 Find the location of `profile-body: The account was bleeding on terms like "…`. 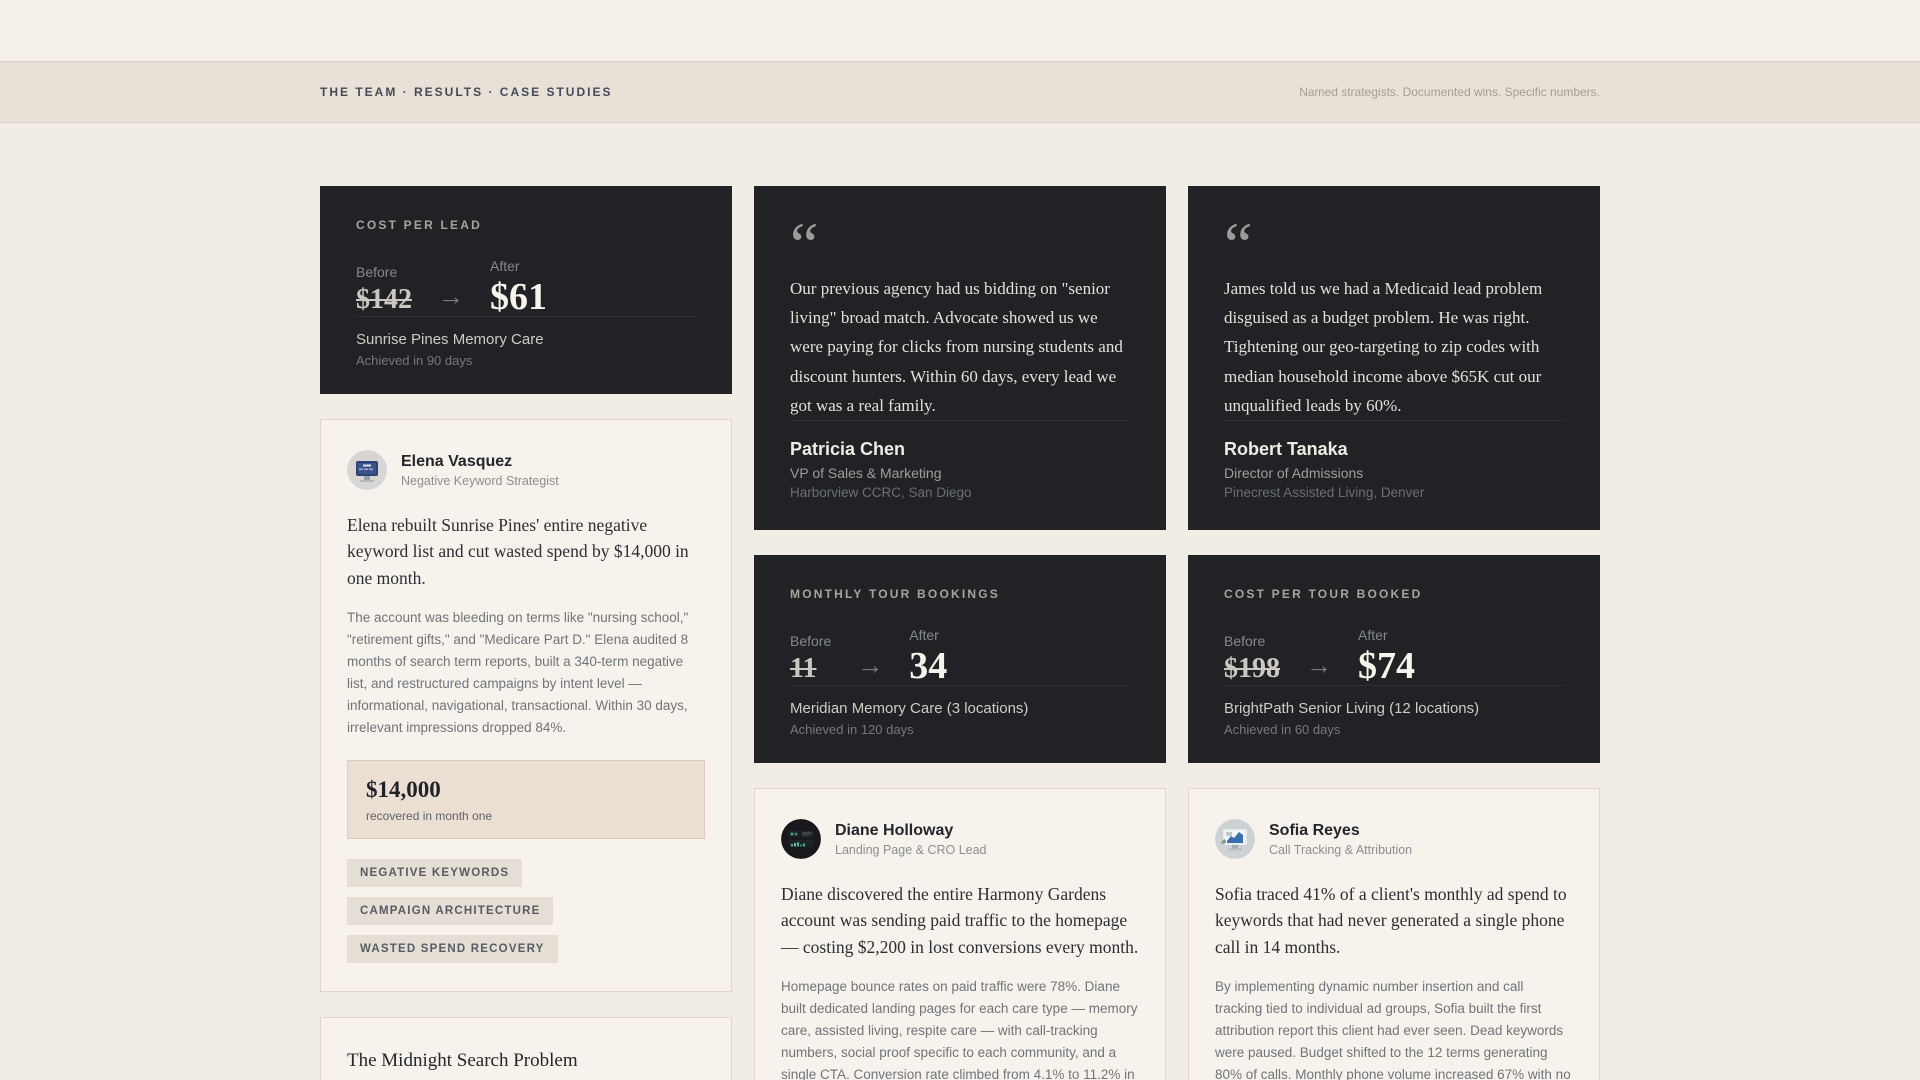

profile-body: The account was bleeding on terms like "… is located at coordinates (518, 672).